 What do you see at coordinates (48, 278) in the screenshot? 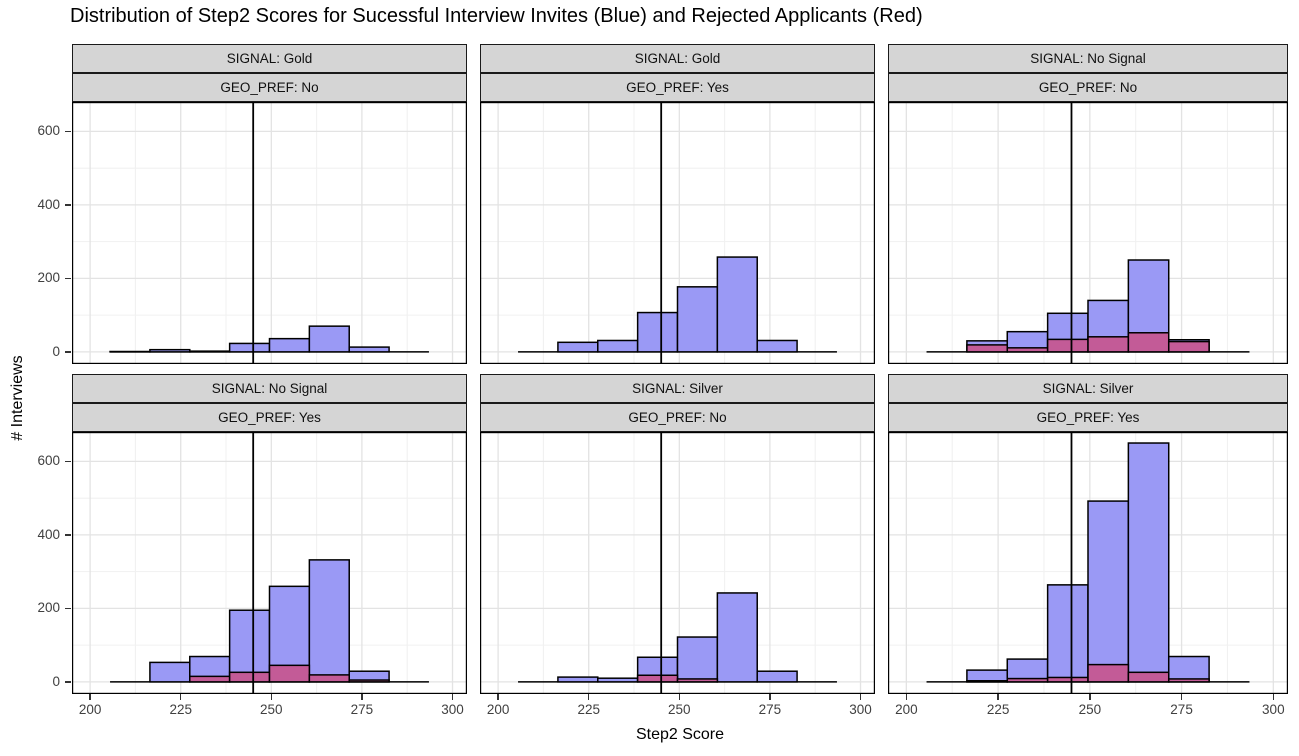
I see `y-tick-label: 200` at bounding box center [48, 278].